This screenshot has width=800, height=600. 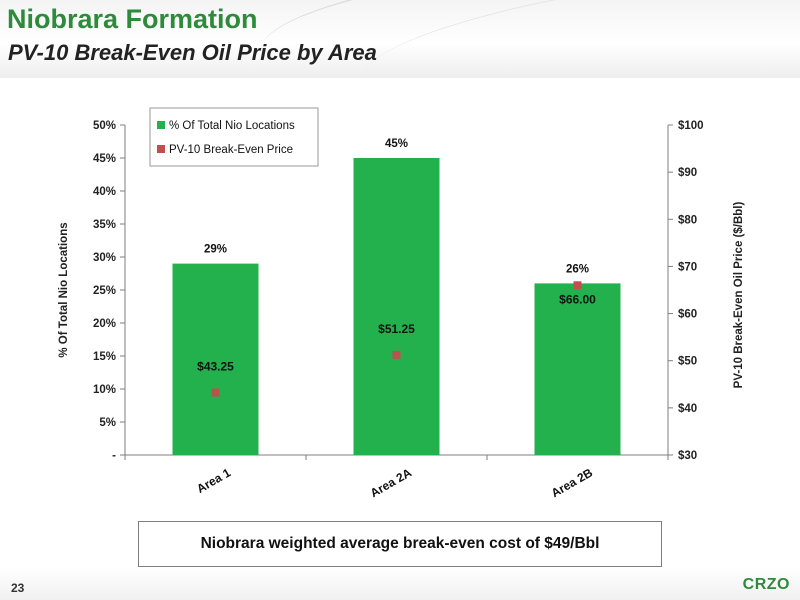 What do you see at coordinates (687, 315) in the screenshot?
I see `right-axis-tick-label: $60` at bounding box center [687, 315].